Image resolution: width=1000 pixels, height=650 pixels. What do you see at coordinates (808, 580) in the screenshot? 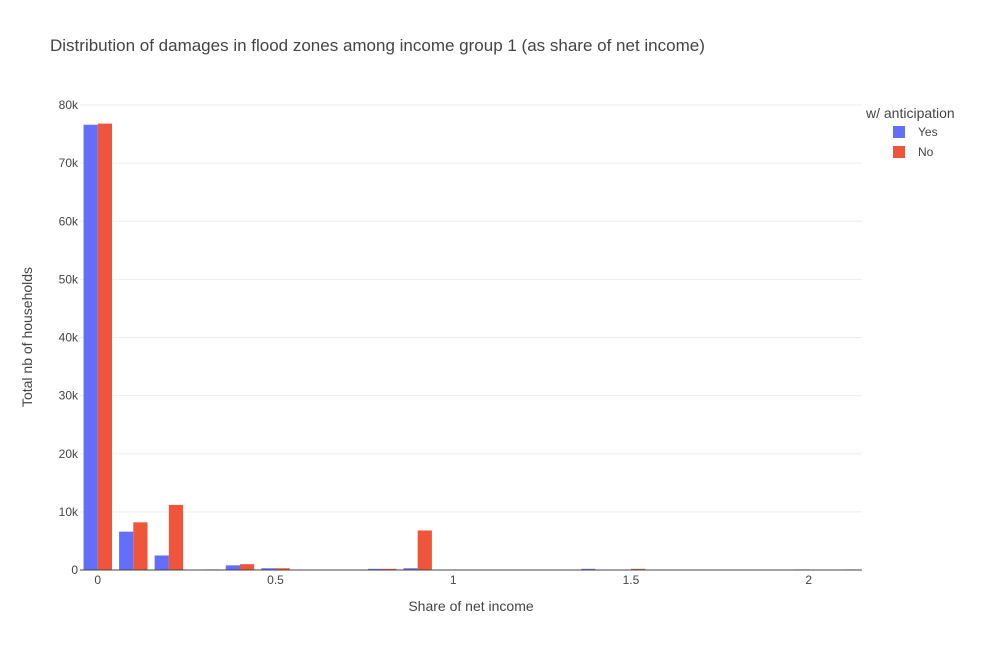
I see `x-tick-label: 2` at bounding box center [808, 580].